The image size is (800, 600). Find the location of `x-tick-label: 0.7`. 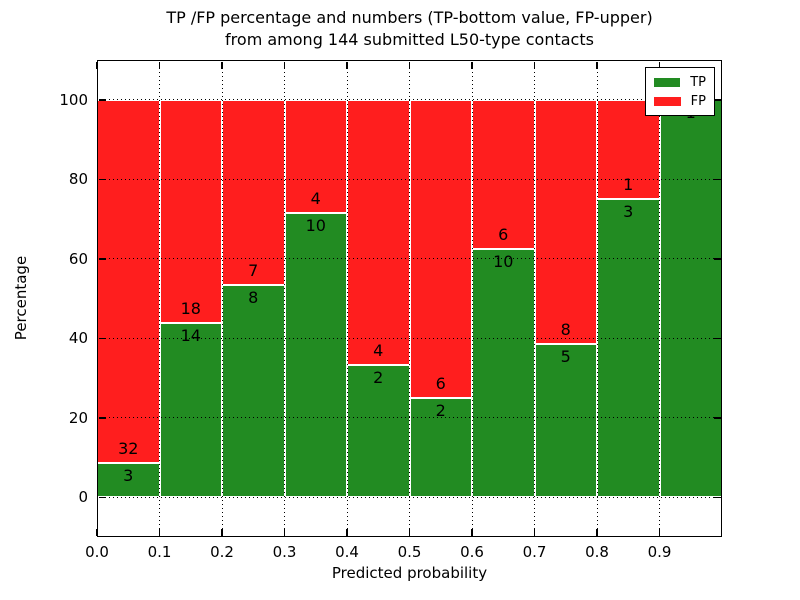

x-tick-label: 0.7 is located at coordinates (534, 552).